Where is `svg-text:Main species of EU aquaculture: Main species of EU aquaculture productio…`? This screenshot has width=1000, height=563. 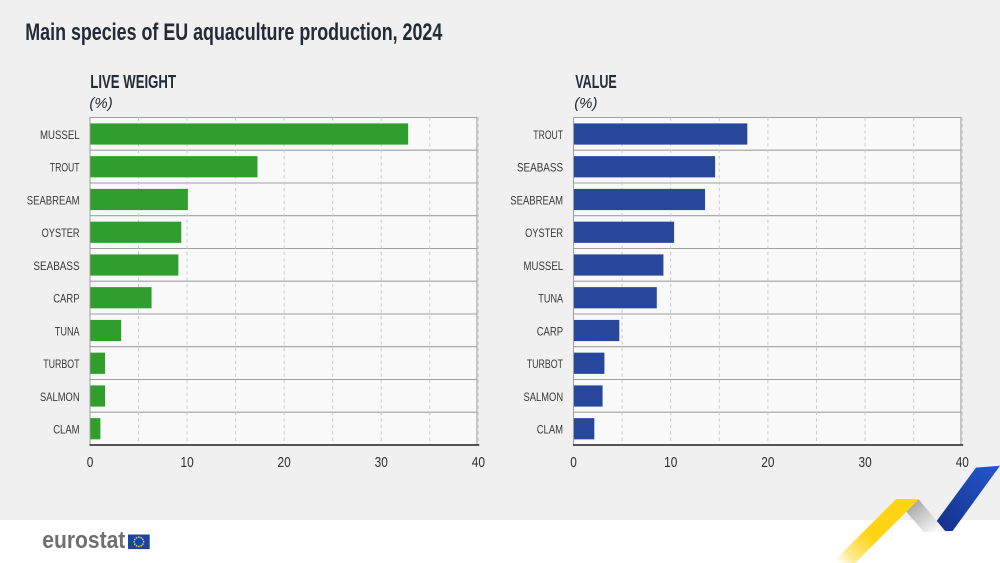
svg-text:Main species of EU aquaculture: Main species of EU aquaculture productio… is located at coordinates (233, 32).